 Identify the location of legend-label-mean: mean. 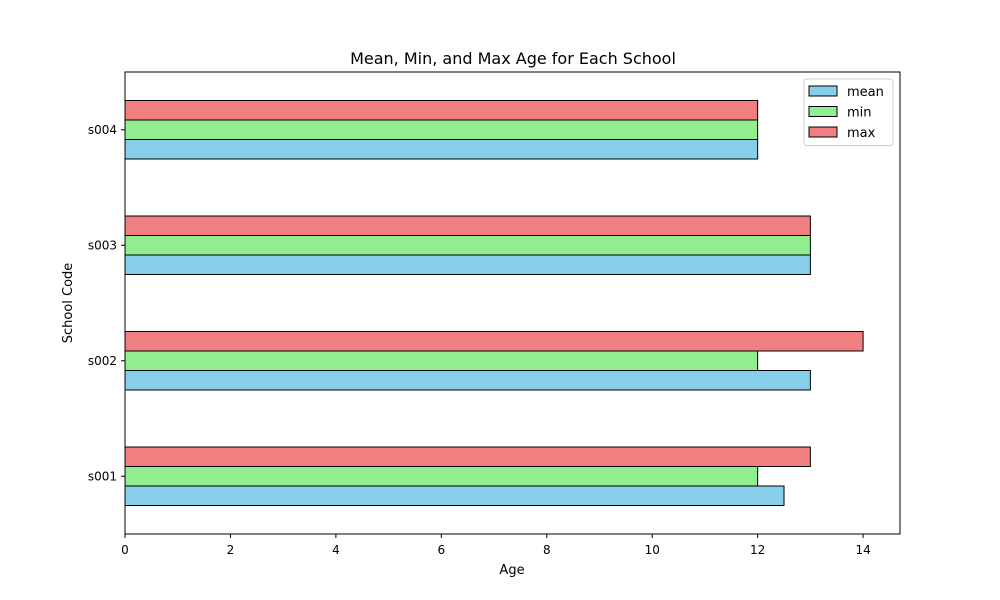
(865, 92).